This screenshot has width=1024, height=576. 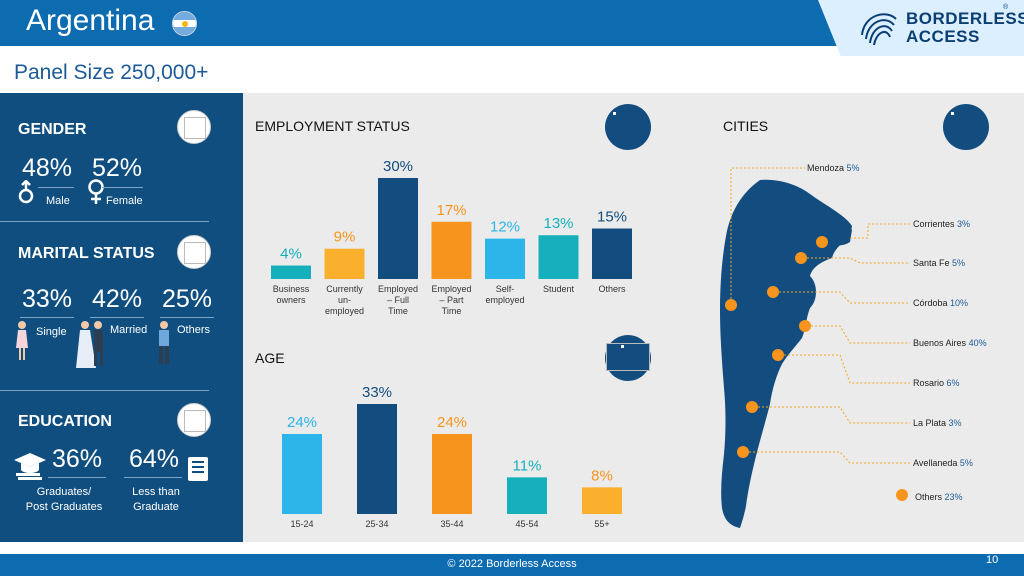 What do you see at coordinates (746, 126) in the screenshot?
I see `cities-title: CITIES` at bounding box center [746, 126].